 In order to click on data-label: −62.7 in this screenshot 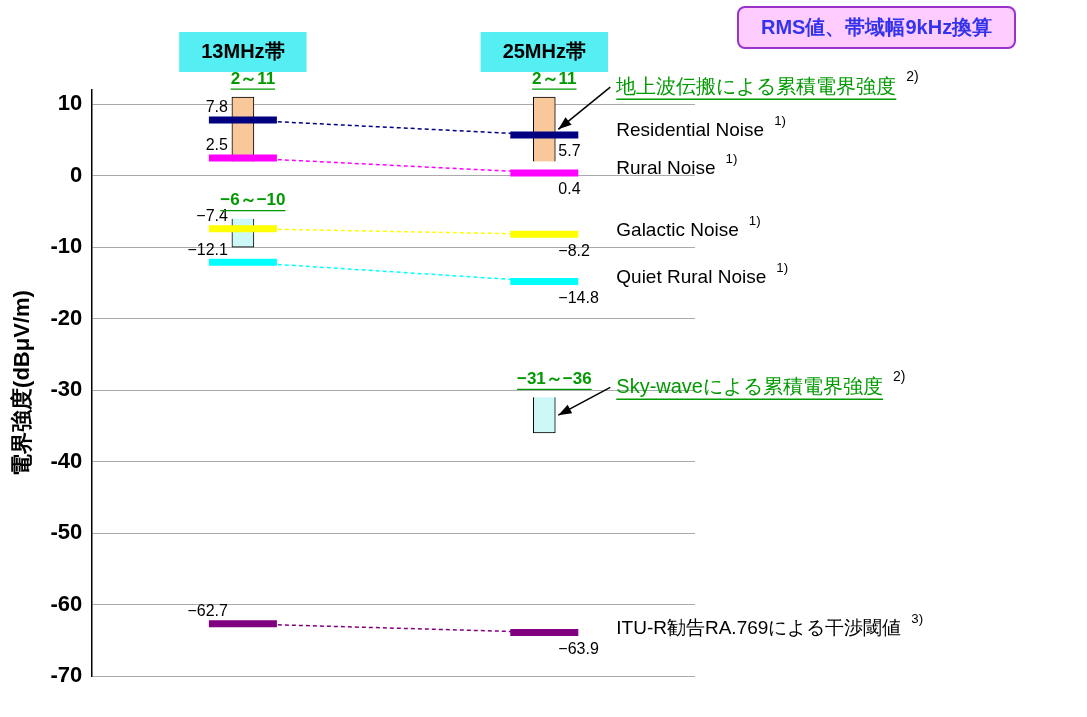, I will do `click(207, 611)`.